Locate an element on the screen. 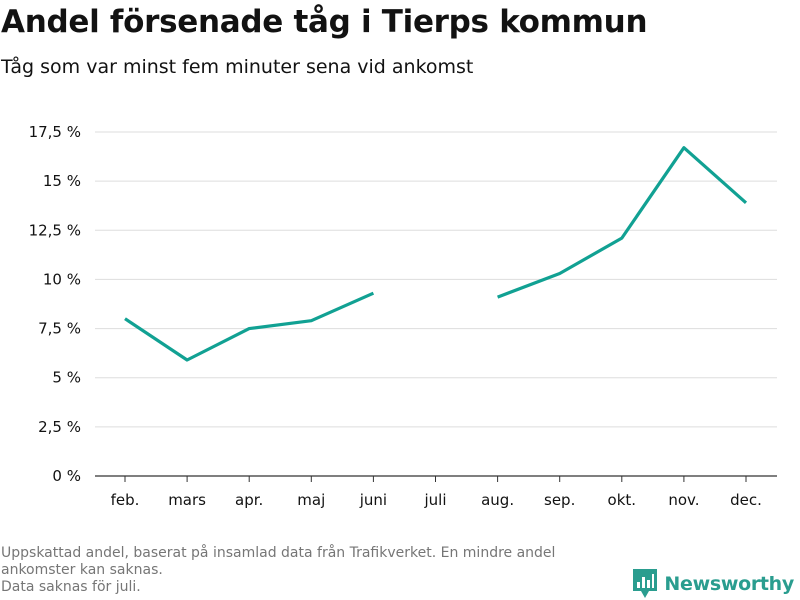 This screenshot has height=600, width=800. x-tick-label: sep. is located at coordinates (559, 500).